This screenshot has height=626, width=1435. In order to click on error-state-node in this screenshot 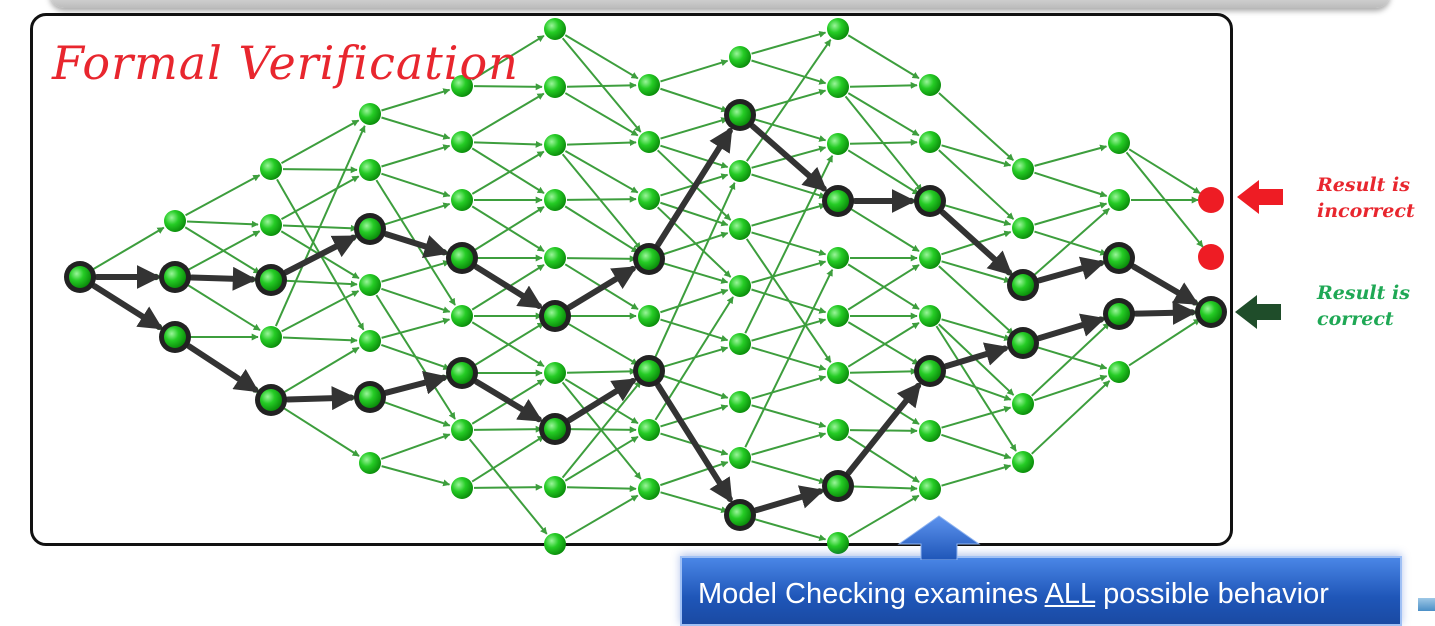, I will do `click(1211, 257)`.